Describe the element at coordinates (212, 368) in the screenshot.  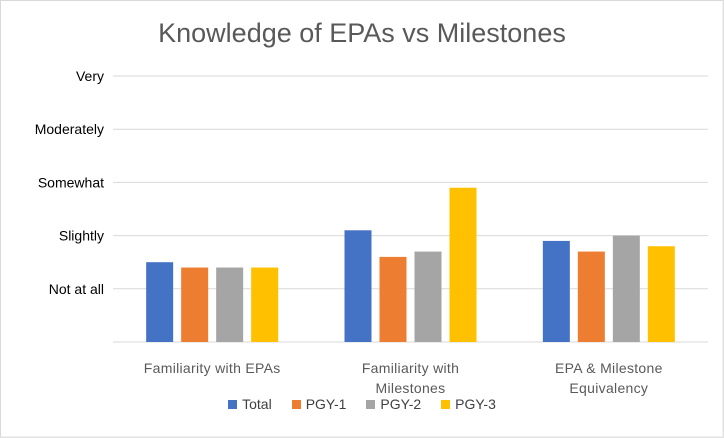
I see `x-tick-label: Familiarity with EPAs` at that location.